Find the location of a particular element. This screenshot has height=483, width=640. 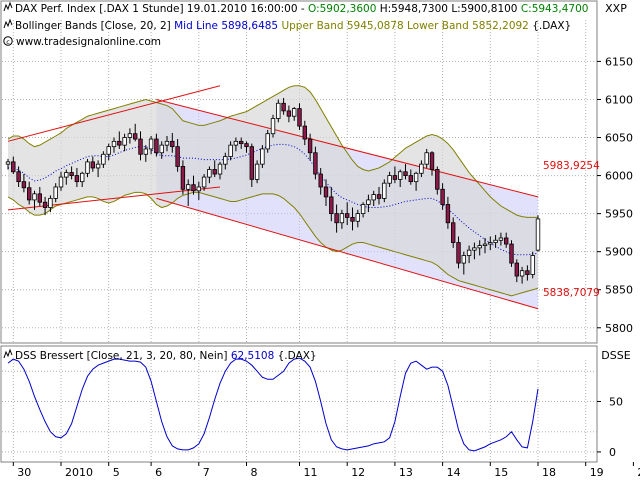

up-channel-upper-line is located at coordinates (114, 113).